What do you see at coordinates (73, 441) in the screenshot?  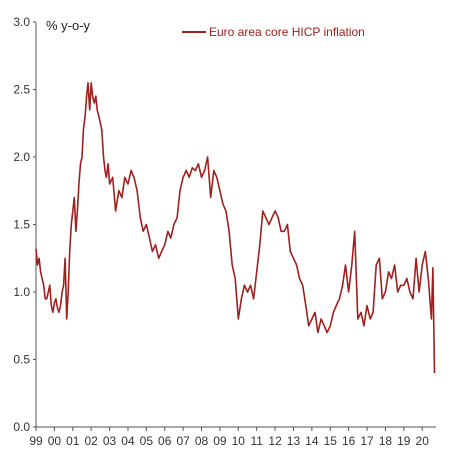 I see `x-tick-label: 01` at bounding box center [73, 441].